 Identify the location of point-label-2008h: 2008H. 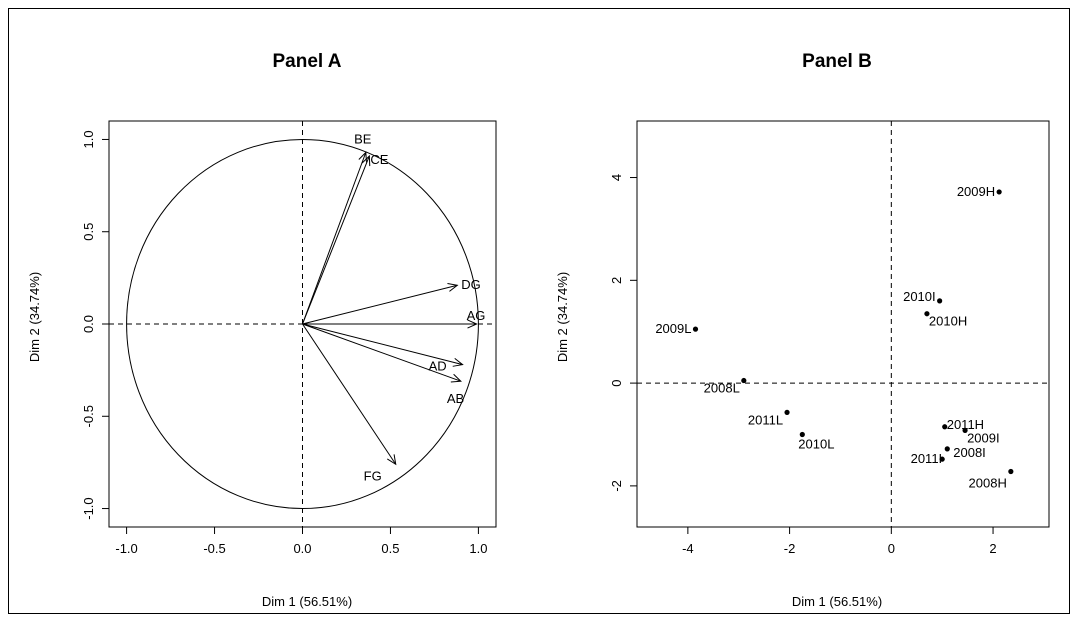
(988, 482).